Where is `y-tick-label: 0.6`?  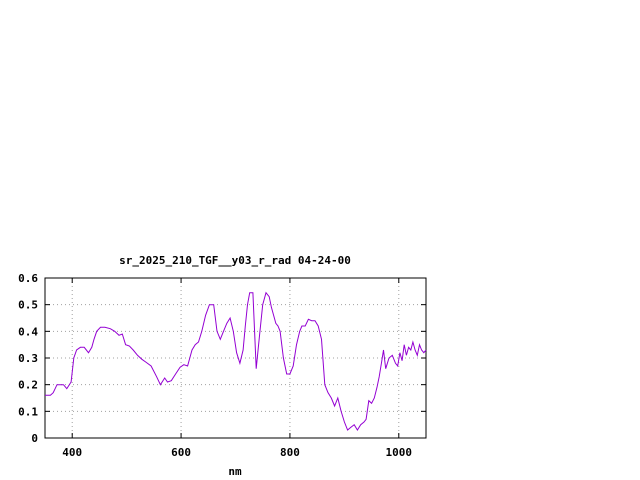
y-tick-label: 0.6 is located at coordinates (28, 278).